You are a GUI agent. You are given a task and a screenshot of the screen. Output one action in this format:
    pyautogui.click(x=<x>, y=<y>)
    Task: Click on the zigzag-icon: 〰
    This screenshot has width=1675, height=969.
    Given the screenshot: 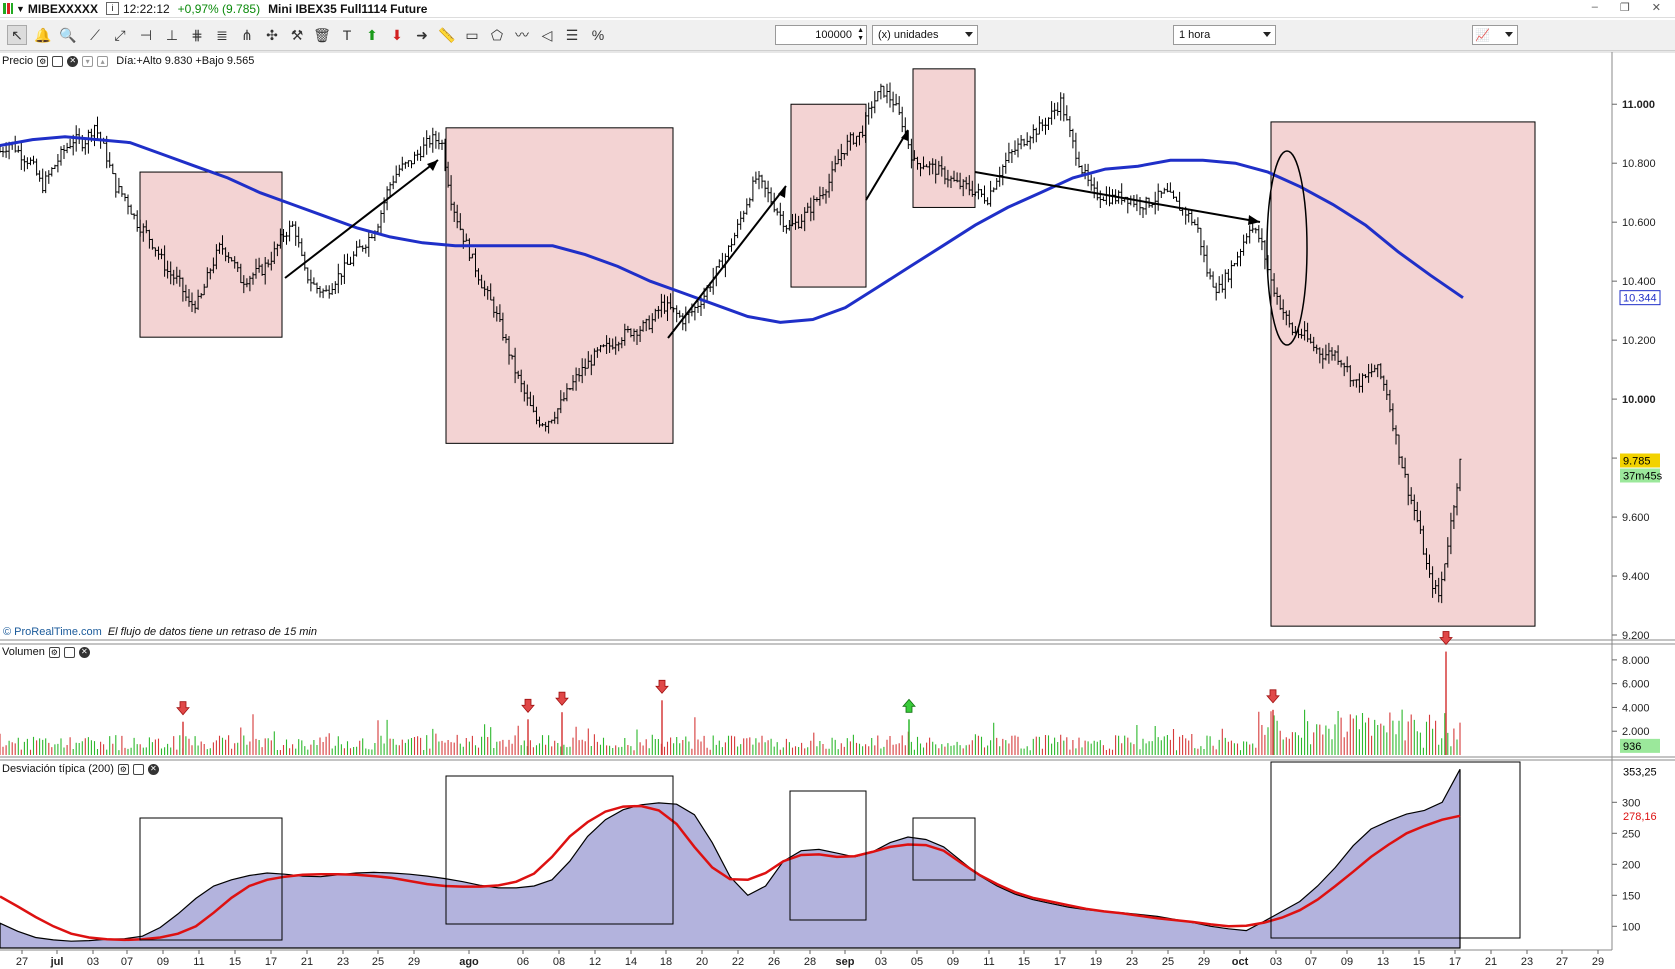 What is the action you would take?
    pyautogui.click(x=522, y=35)
    